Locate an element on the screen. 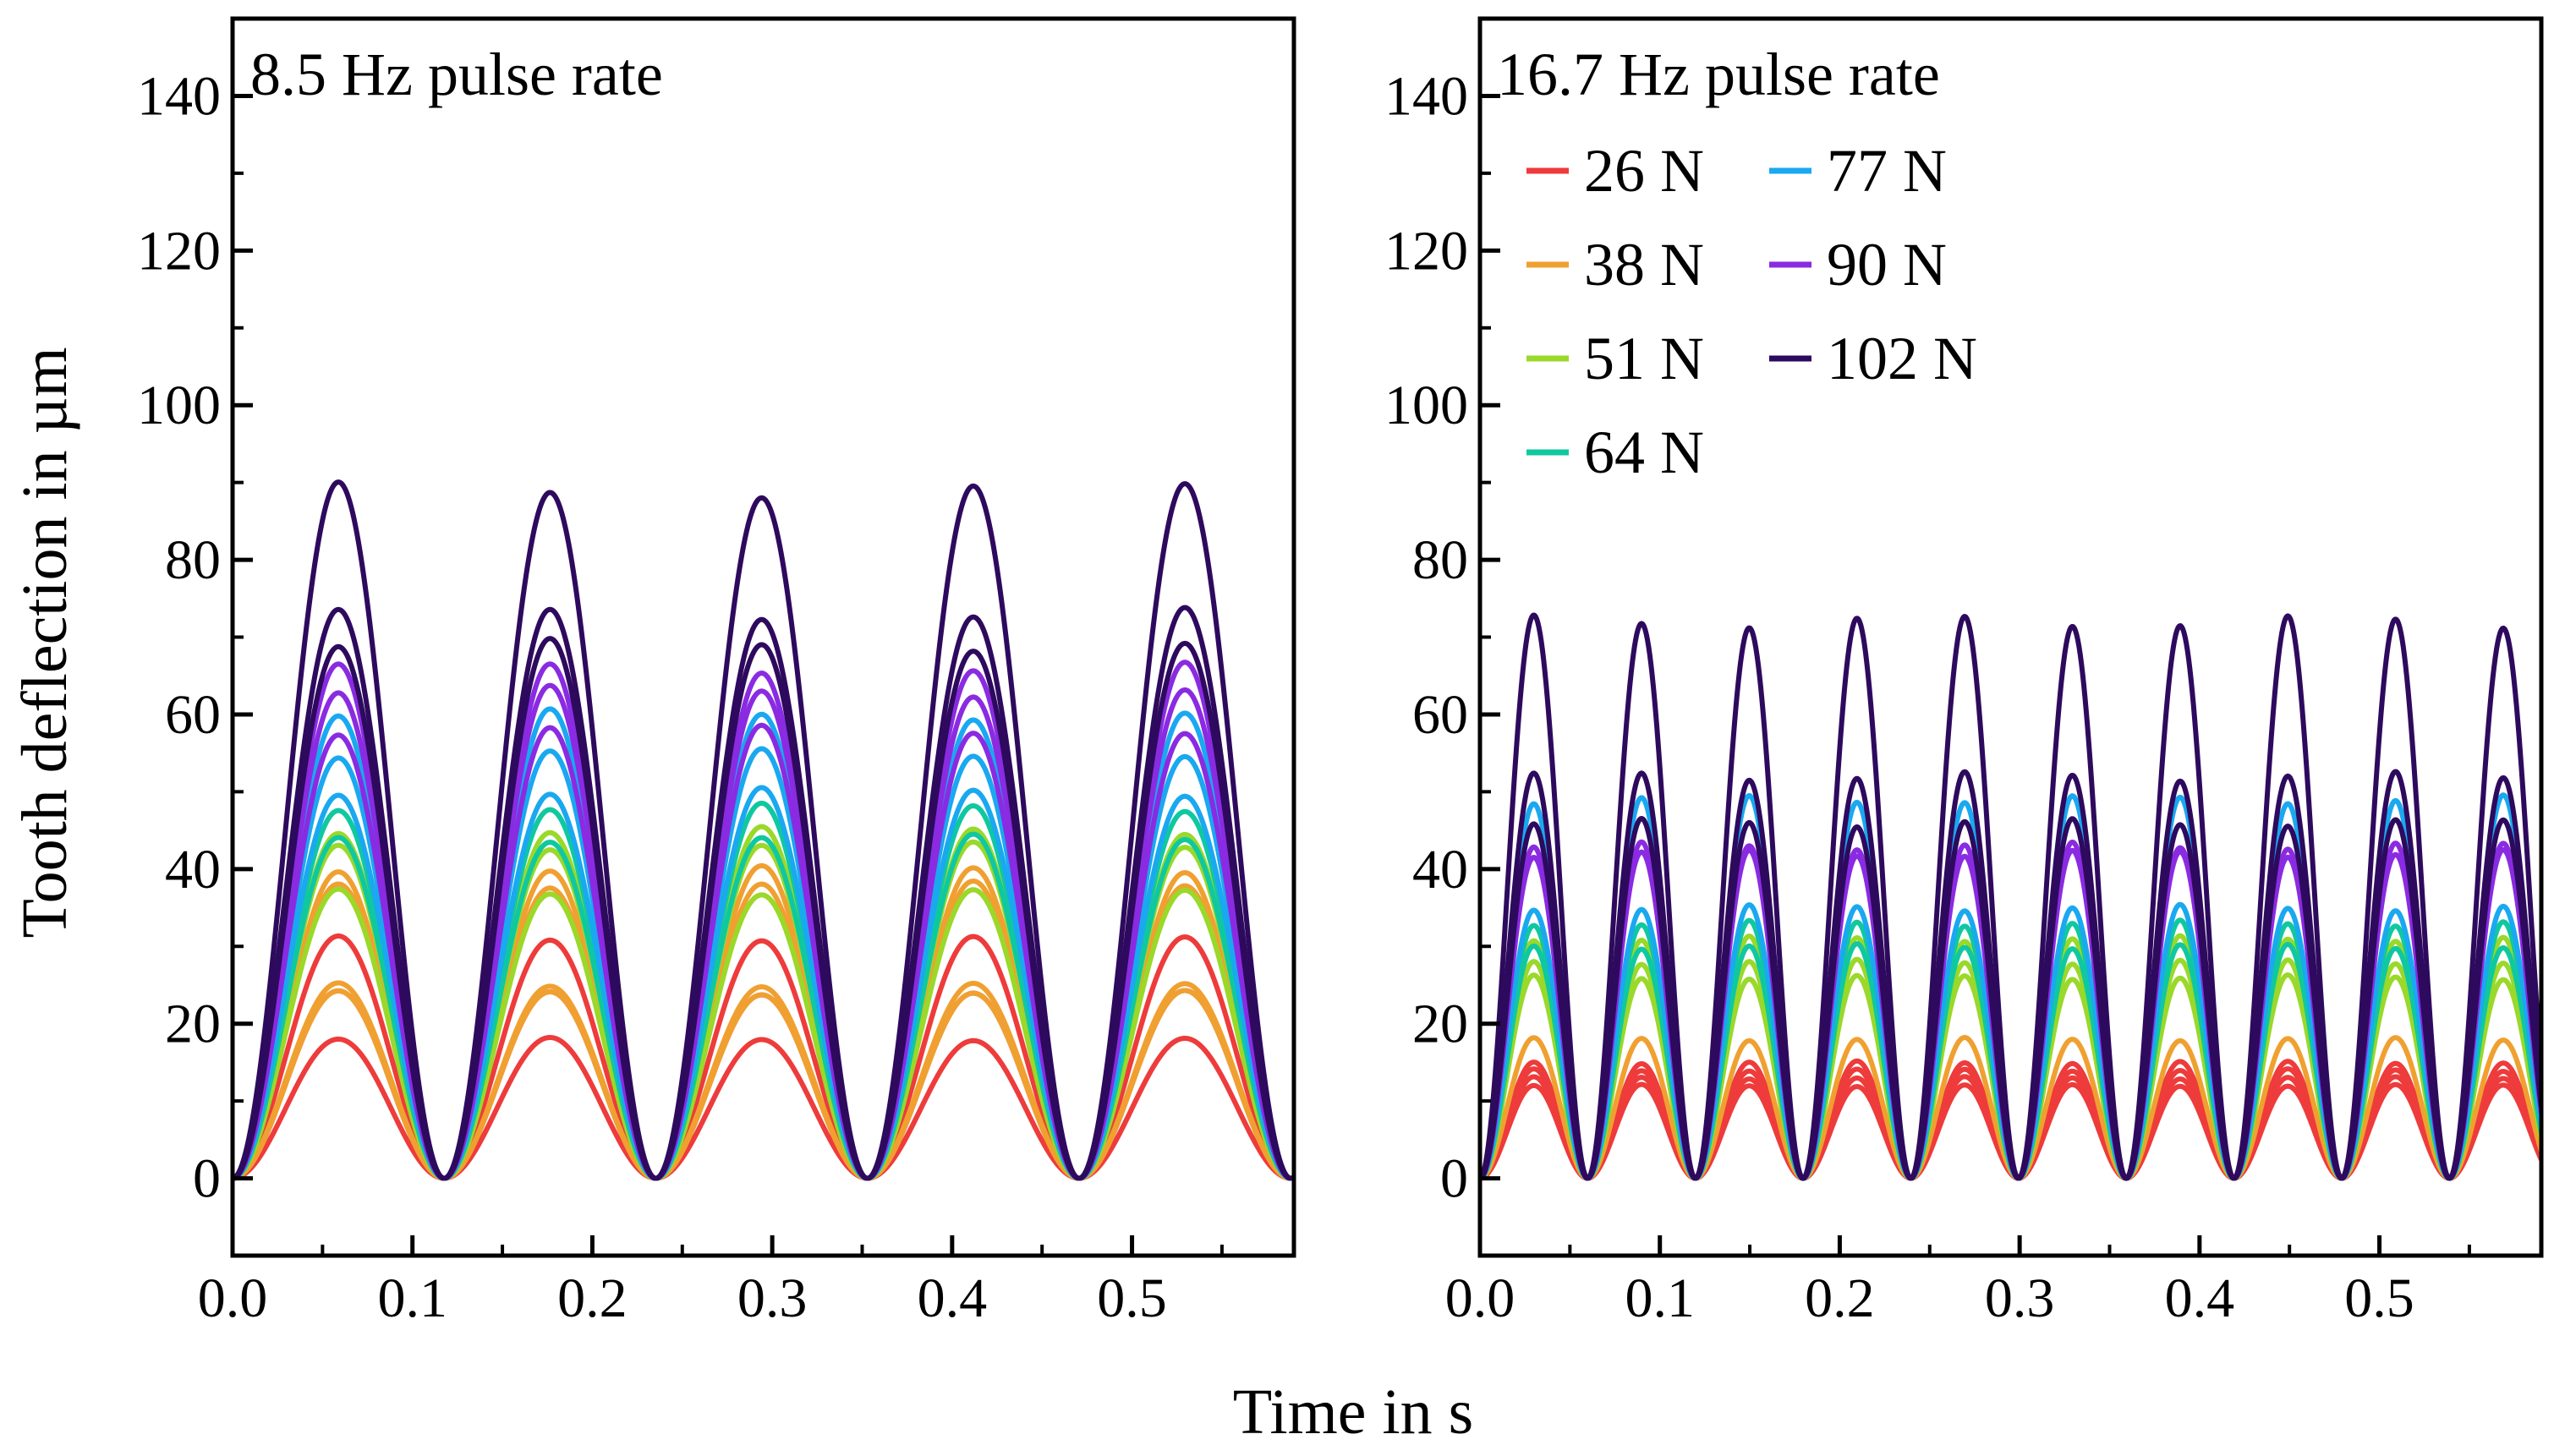 The image size is (2554, 1456). legend-label: 38 N is located at coordinates (1644, 265).